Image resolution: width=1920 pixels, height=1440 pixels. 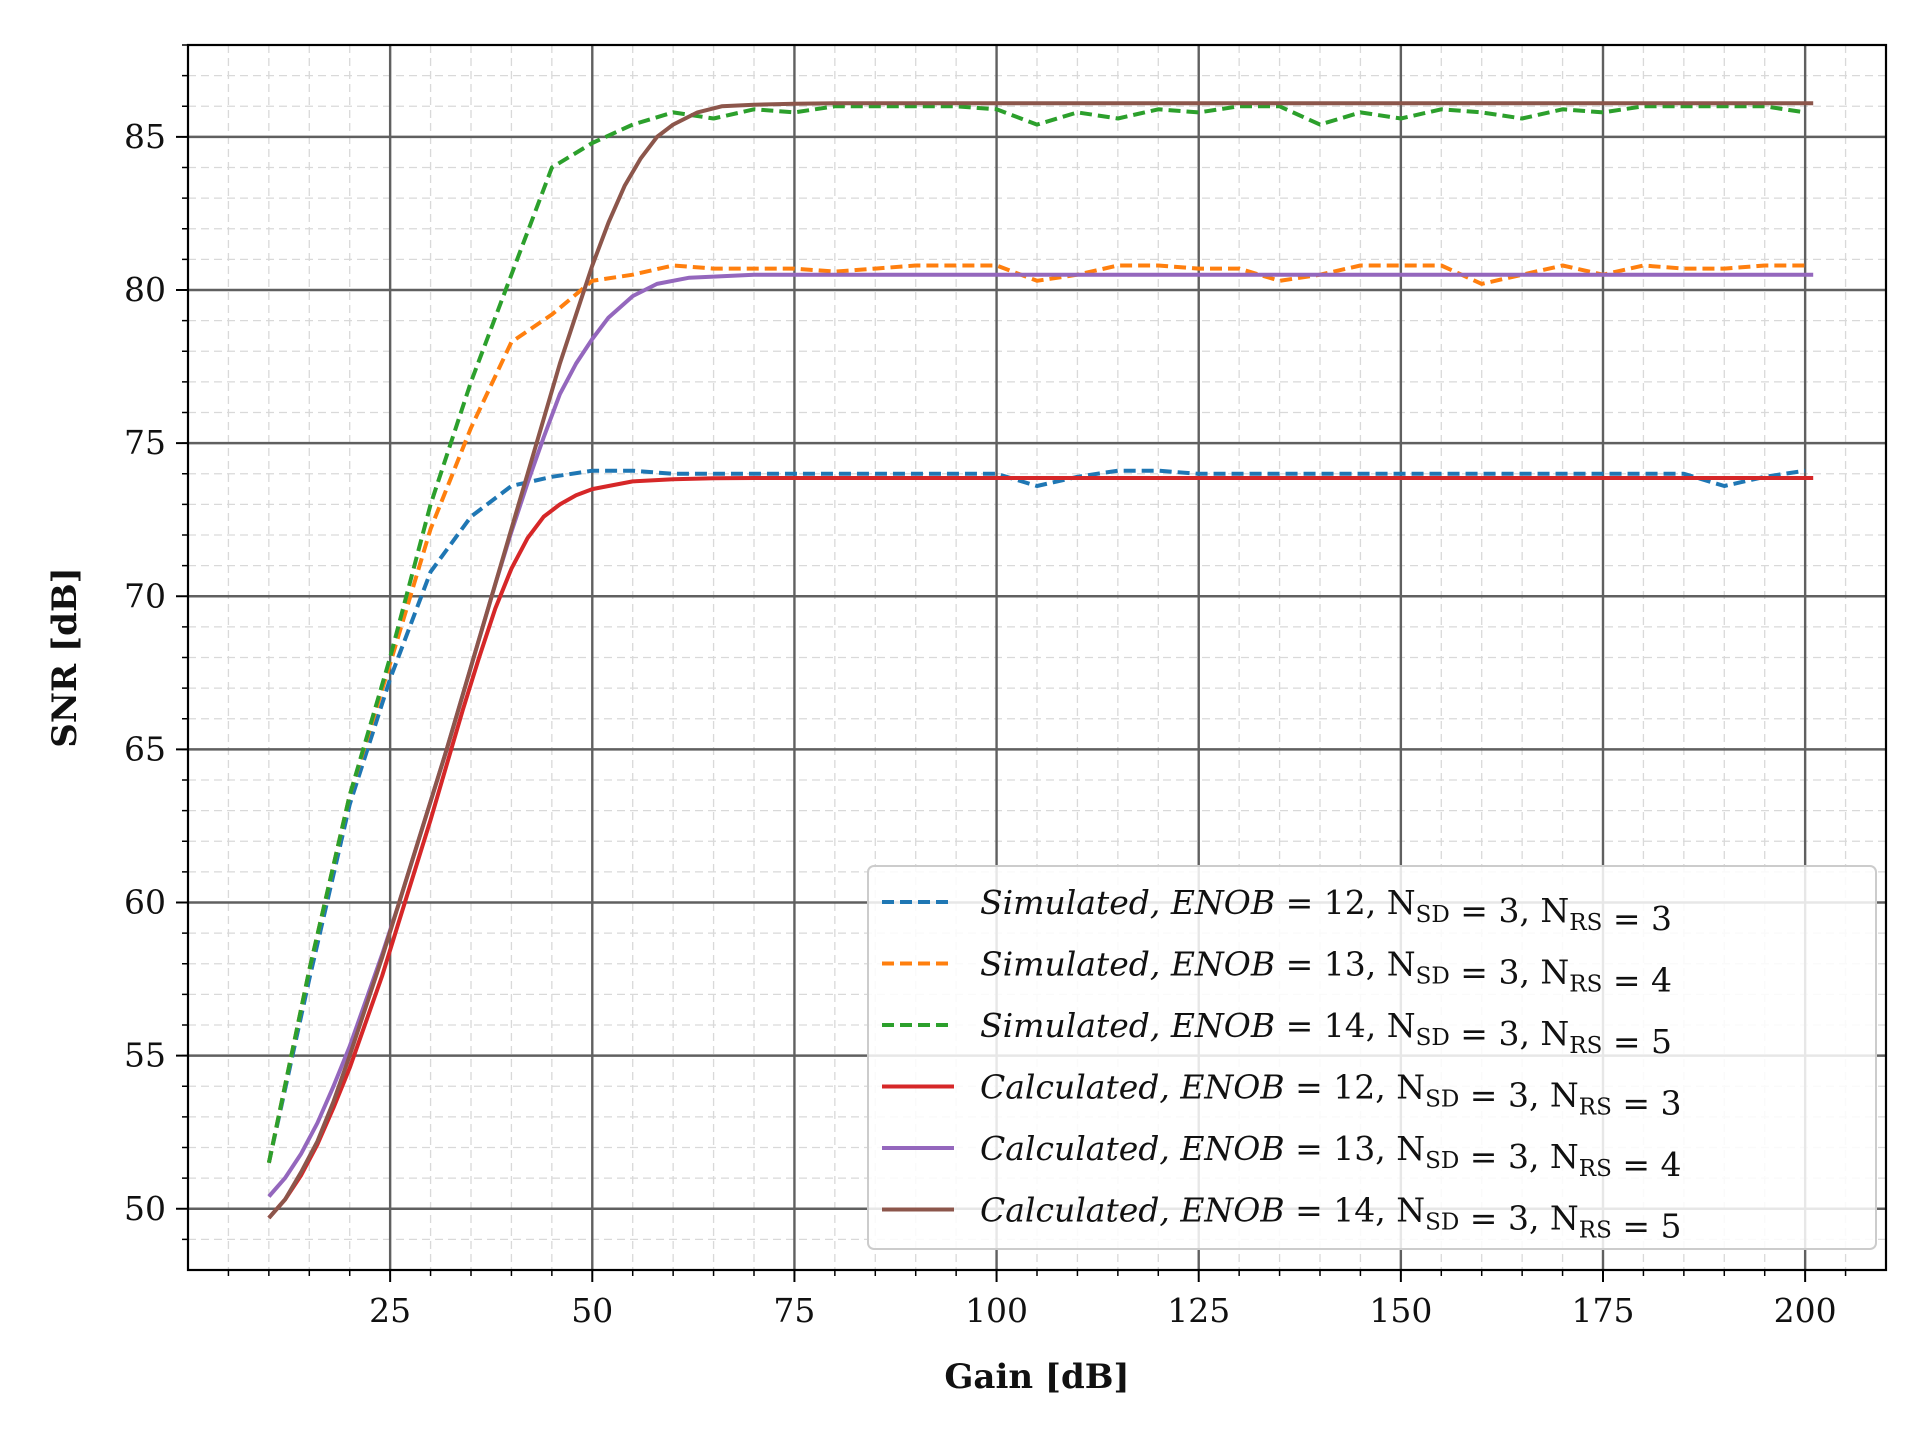 What do you see at coordinates (145, 289) in the screenshot?
I see `y-tick-label: 80` at bounding box center [145, 289].